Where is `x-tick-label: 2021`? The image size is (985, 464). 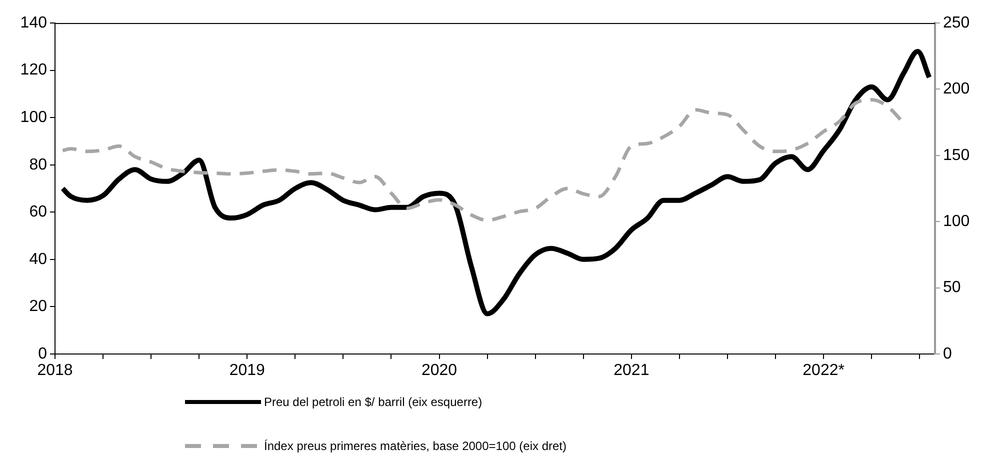 x-tick-label: 2021 is located at coordinates (632, 371).